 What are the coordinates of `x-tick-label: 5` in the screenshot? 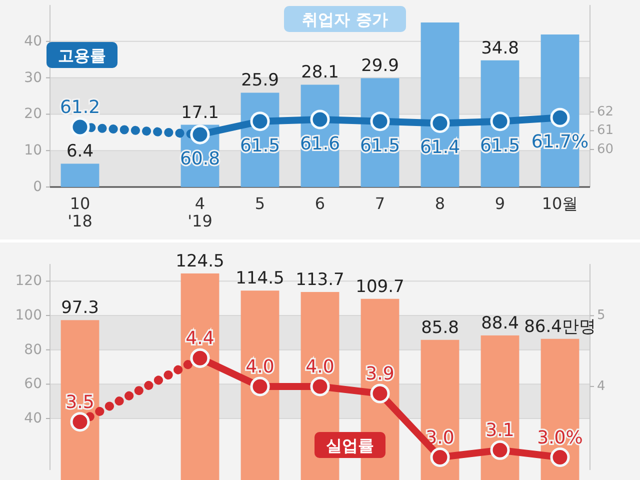 It's located at (260, 203).